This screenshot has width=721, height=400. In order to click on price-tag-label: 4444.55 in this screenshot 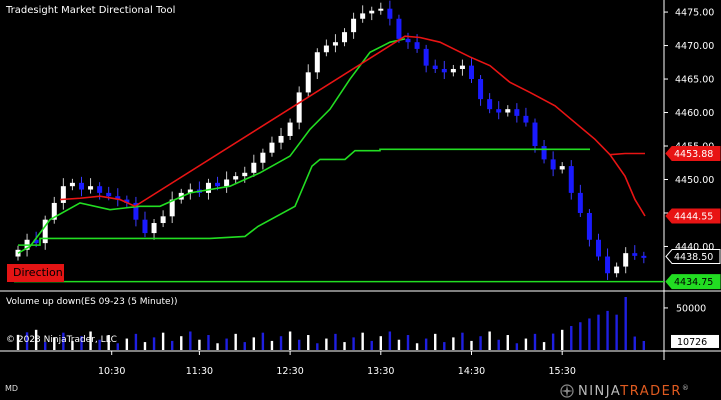, I will do `click(693, 216)`.